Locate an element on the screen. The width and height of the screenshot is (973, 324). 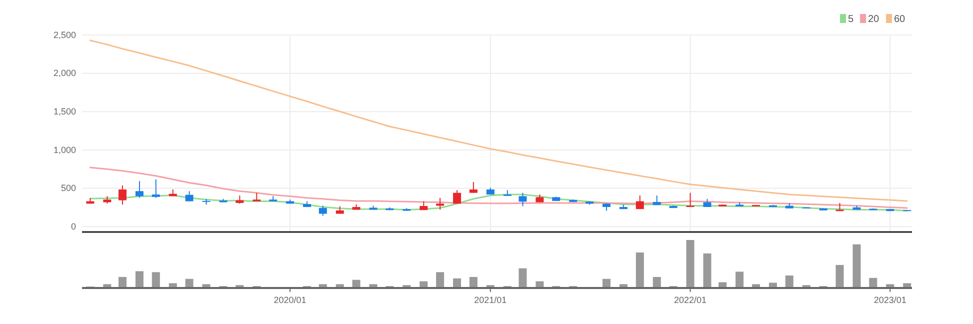
x-tick-label: 2023/01 is located at coordinates (890, 300).